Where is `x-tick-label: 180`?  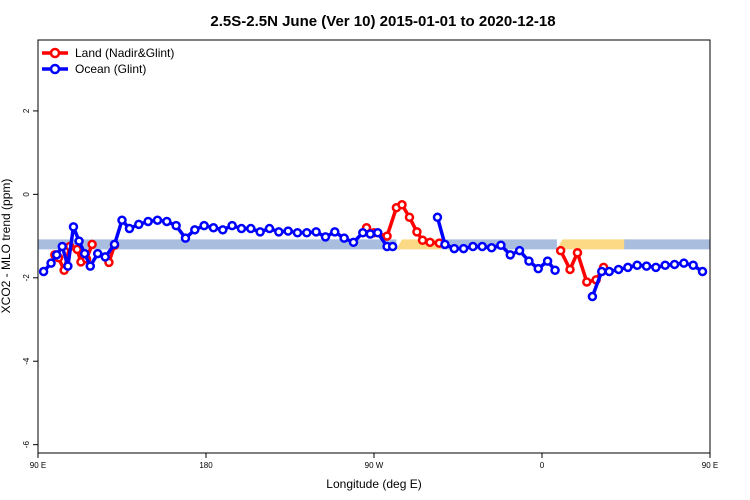
x-tick-label: 180 is located at coordinates (206, 465).